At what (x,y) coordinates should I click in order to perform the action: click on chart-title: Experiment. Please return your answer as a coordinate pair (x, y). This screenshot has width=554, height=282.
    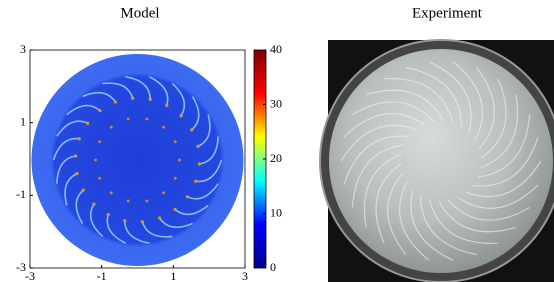
    Looking at the image, I should click on (447, 13).